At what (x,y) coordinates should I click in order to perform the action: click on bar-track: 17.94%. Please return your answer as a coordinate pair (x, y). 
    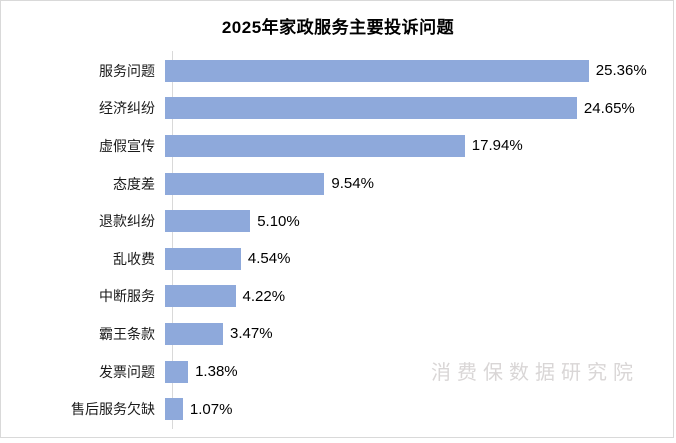
    Looking at the image, I should click on (420, 146).